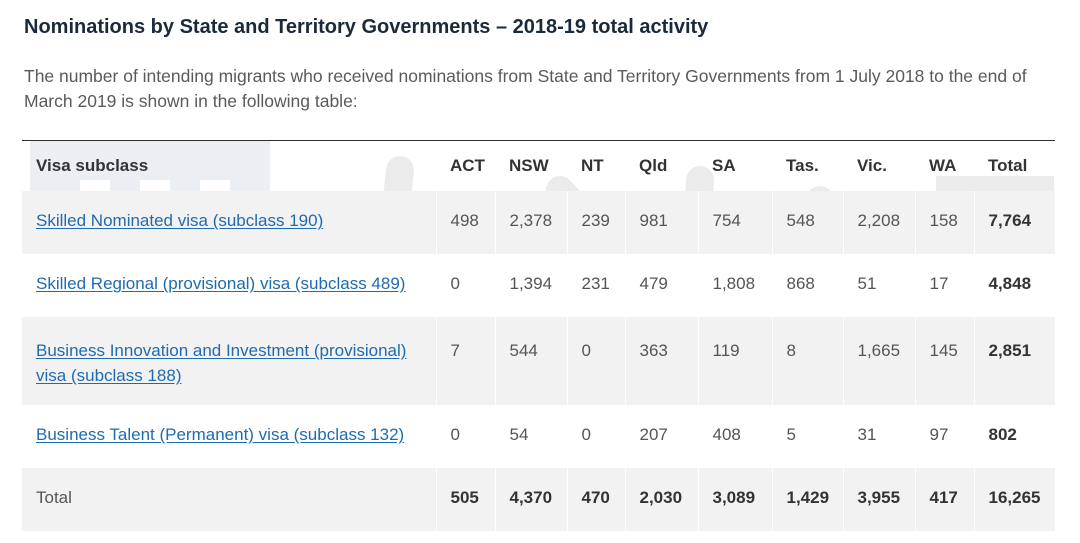  I want to click on cell-nsw: 54, so click(530, 436).